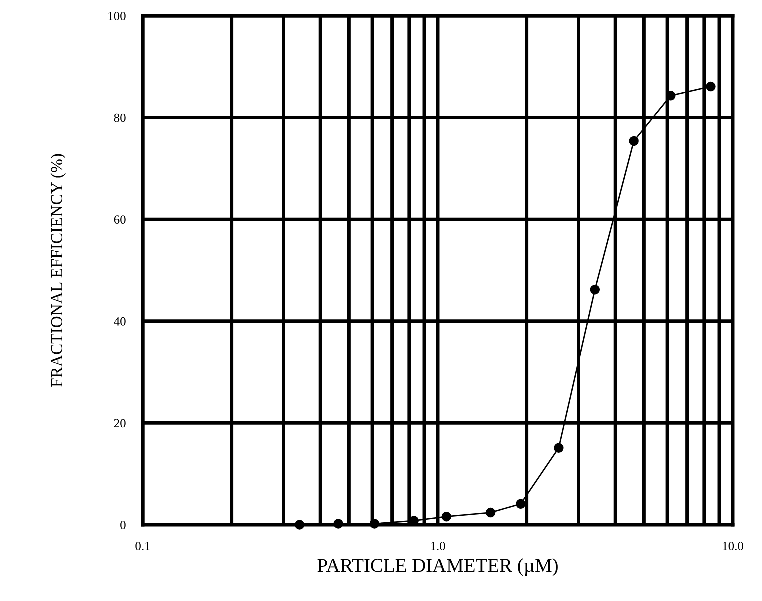  Describe the element at coordinates (120, 220) in the screenshot. I see `y-tick-label: 60` at that location.